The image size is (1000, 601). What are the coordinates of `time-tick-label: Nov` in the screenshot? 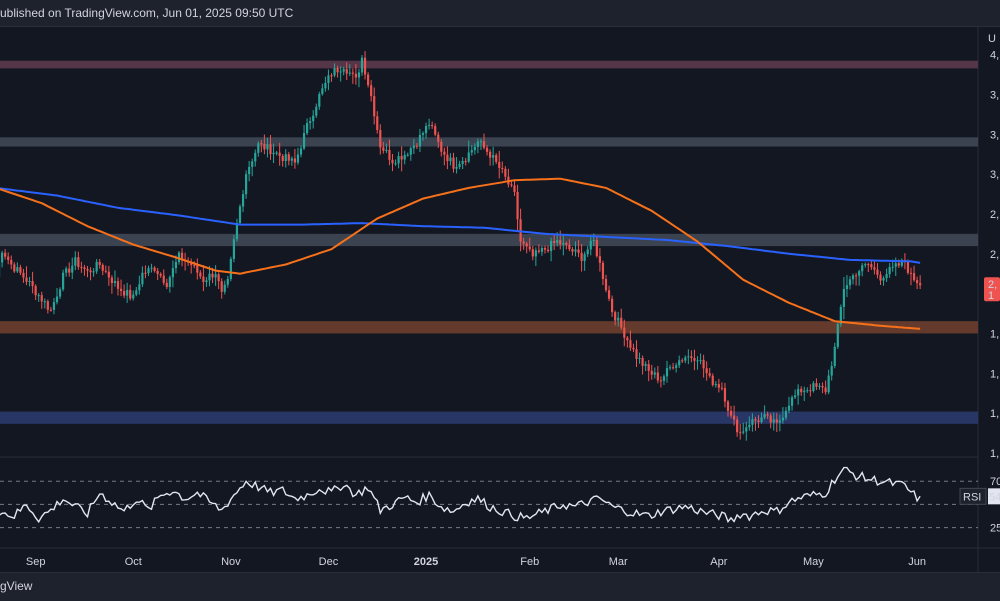 It's located at (231, 562).